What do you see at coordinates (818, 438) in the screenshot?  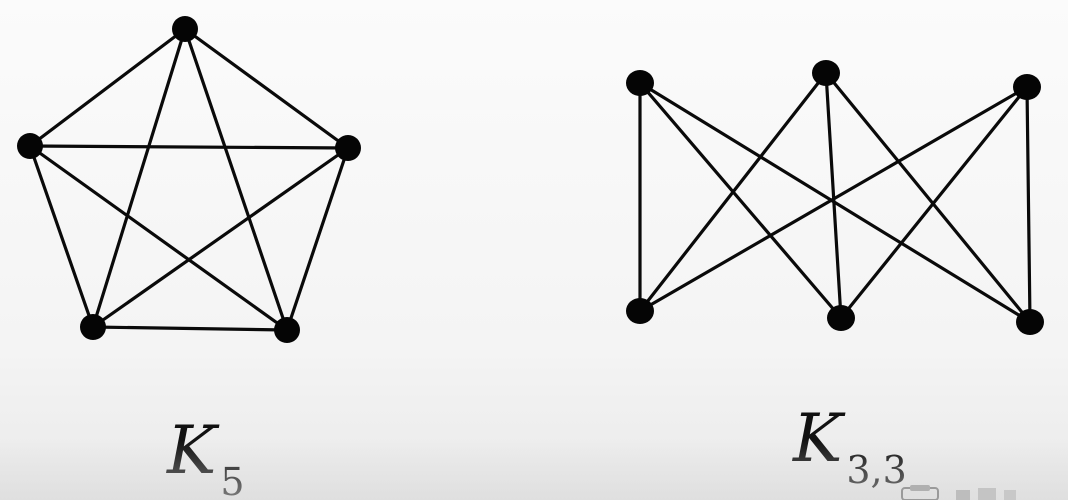 I see `k33-label-main: K` at bounding box center [818, 438].